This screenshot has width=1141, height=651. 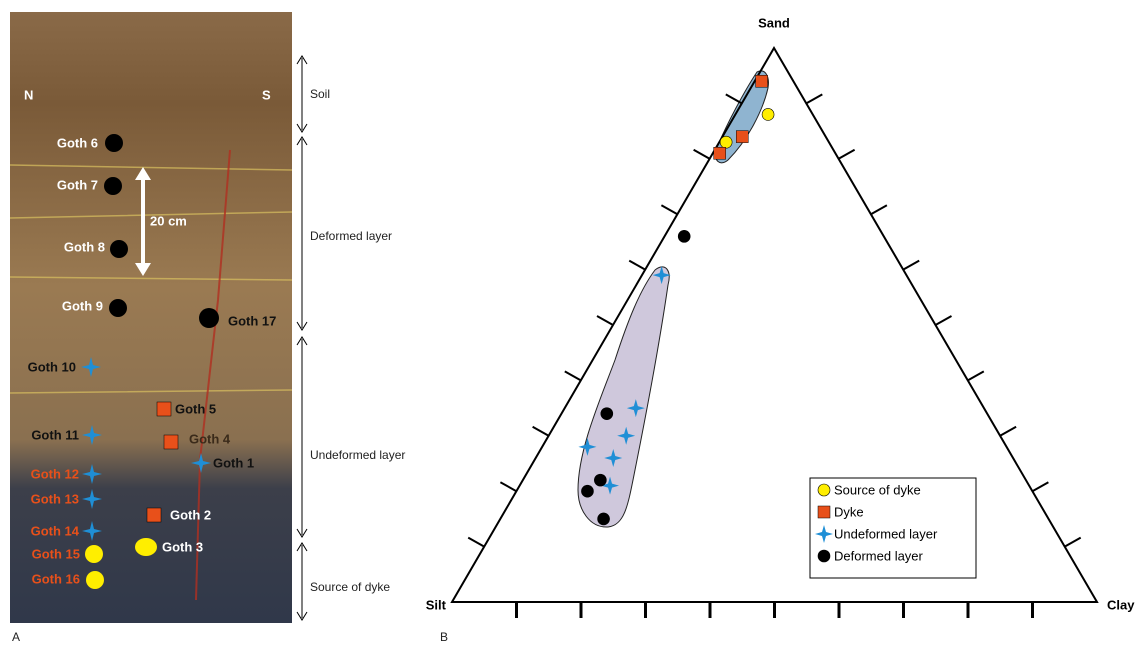 I want to click on sample-label: Goth 5, so click(x=195, y=408).